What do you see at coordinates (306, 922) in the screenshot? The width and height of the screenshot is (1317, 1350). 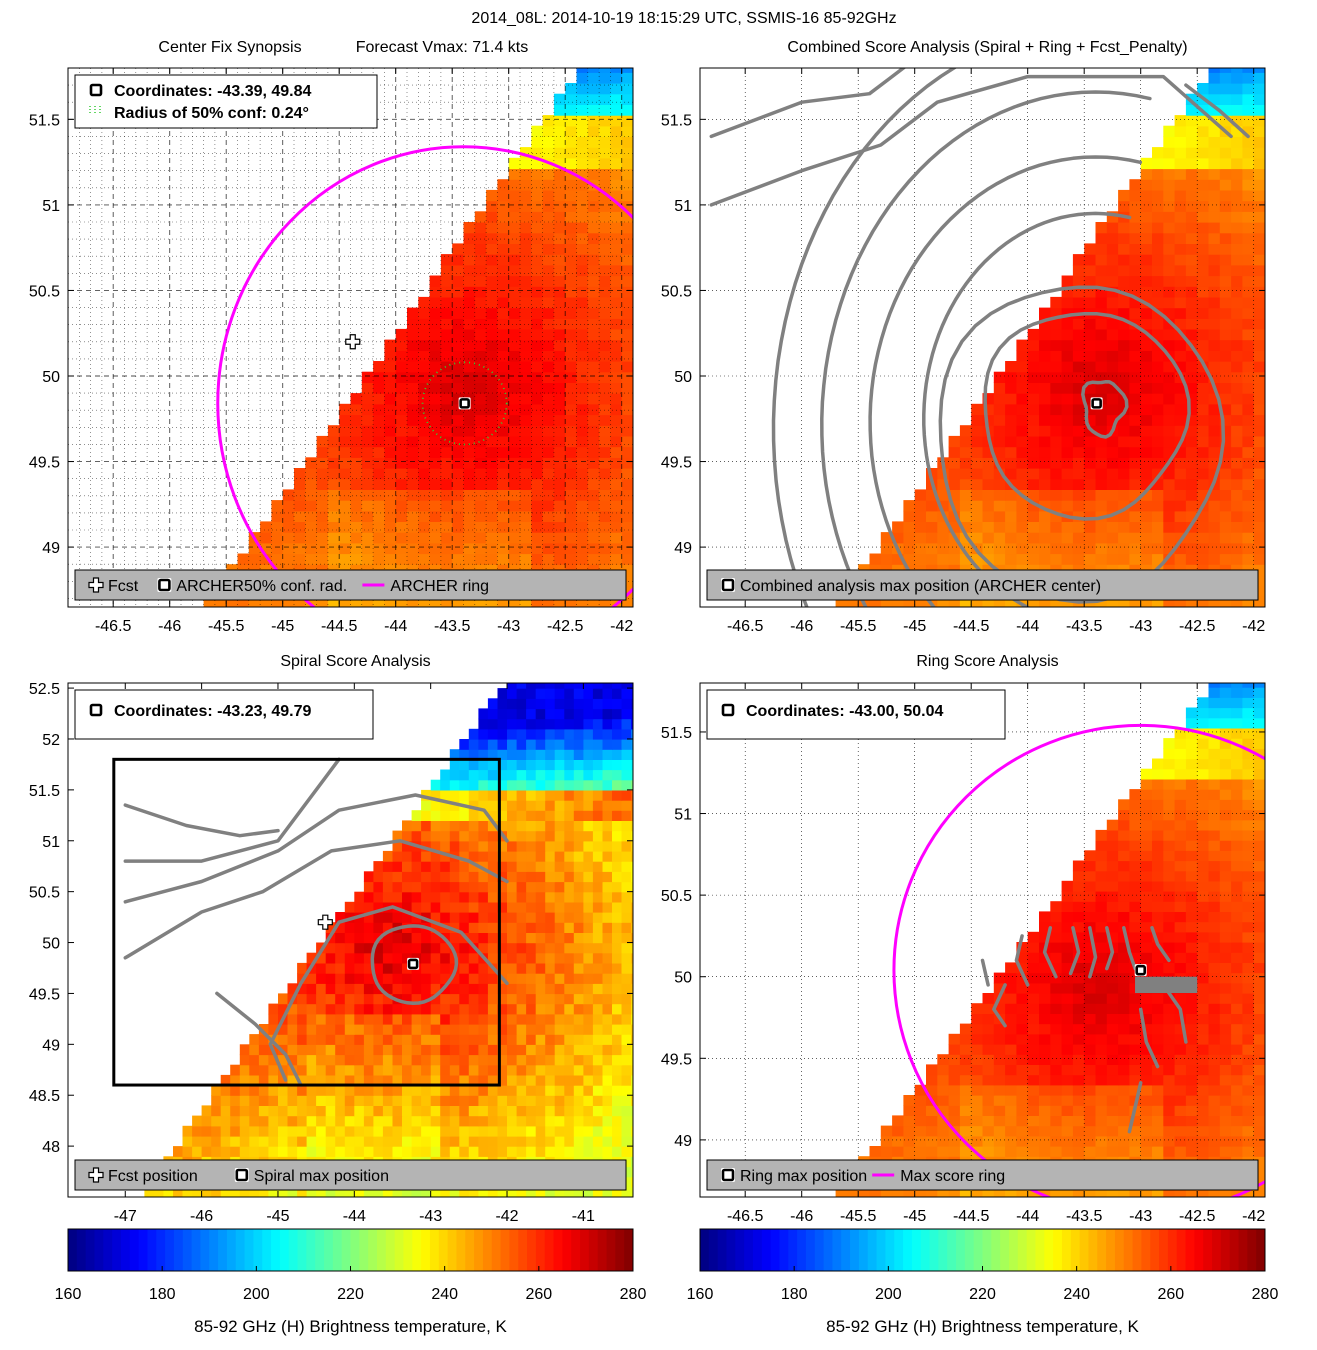 I see `search-box` at bounding box center [306, 922].